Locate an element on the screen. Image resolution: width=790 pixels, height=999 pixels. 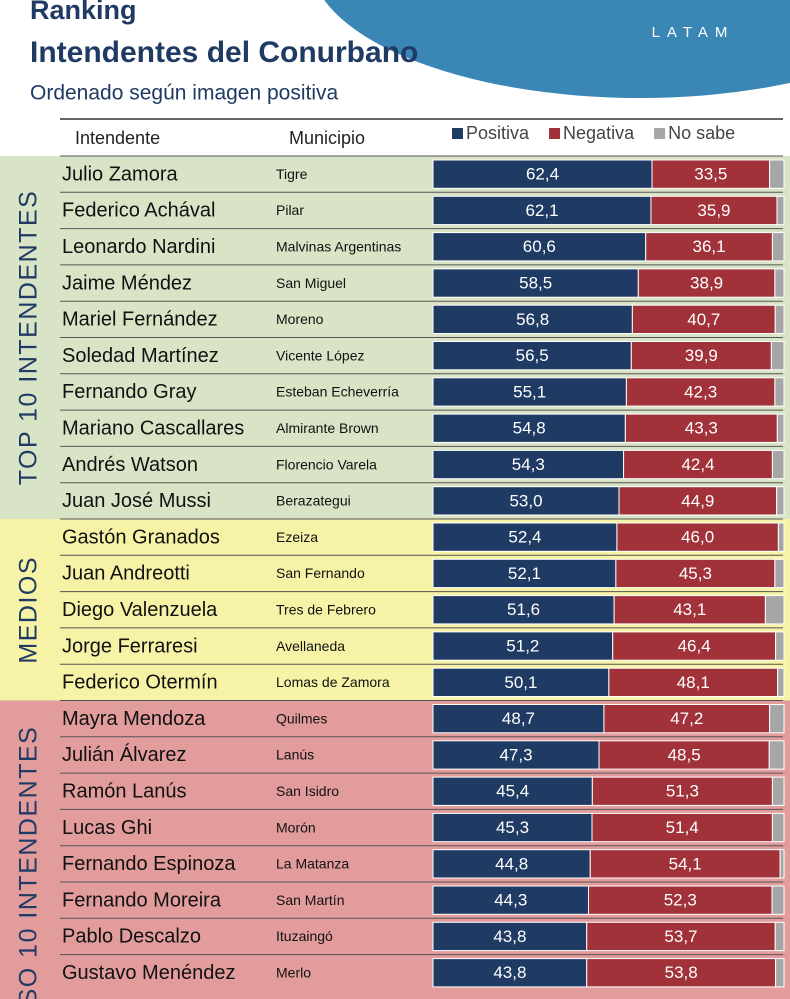
value-label: 43,3 is located at coordinates (701, 428).